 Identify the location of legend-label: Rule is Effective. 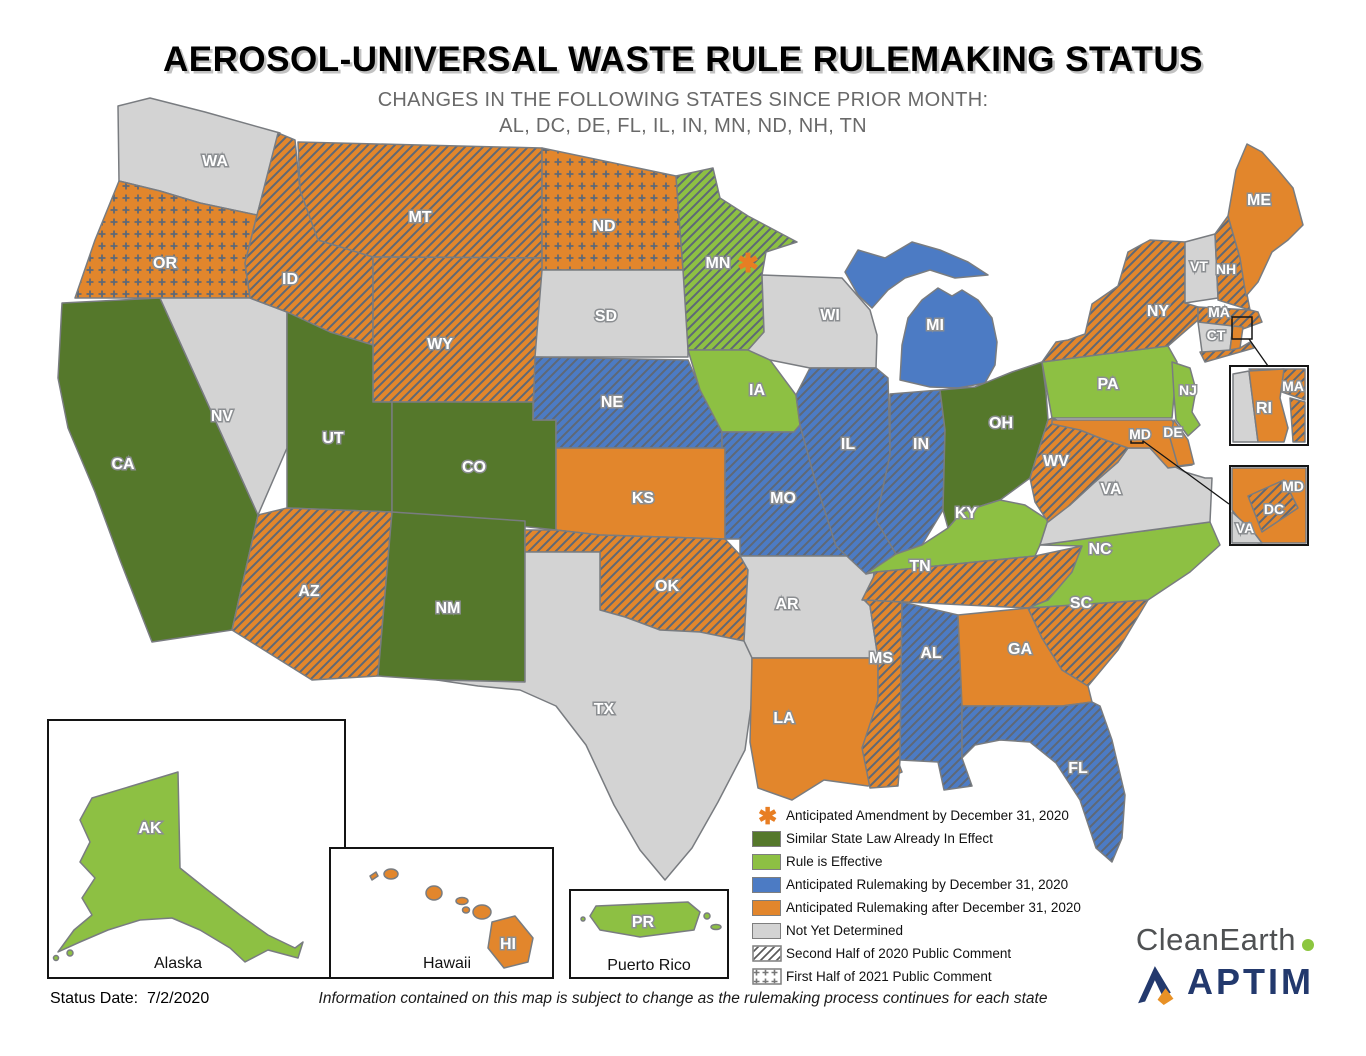
(834, 861).